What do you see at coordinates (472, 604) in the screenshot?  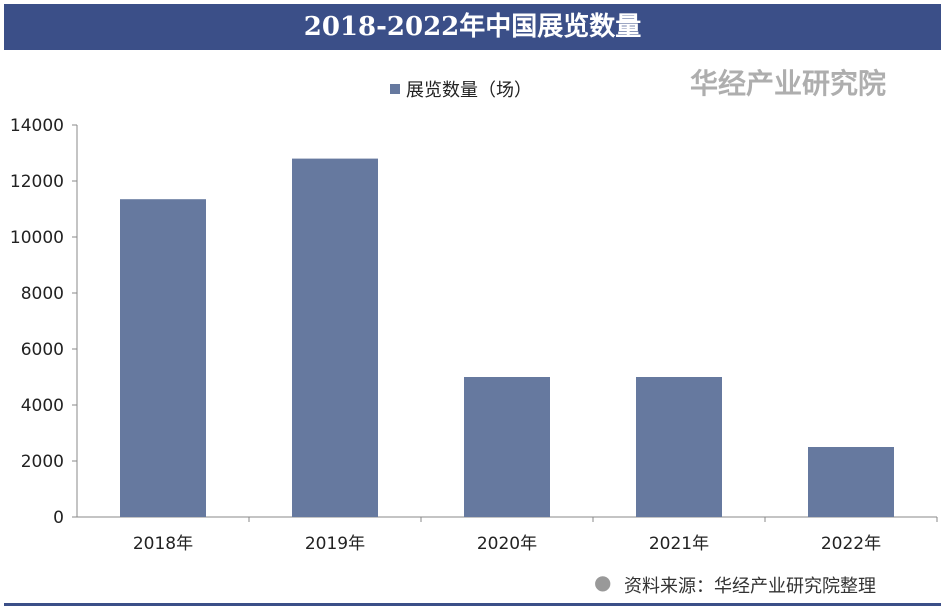 I see `bottom-divider` at bounding box center [472, 604].